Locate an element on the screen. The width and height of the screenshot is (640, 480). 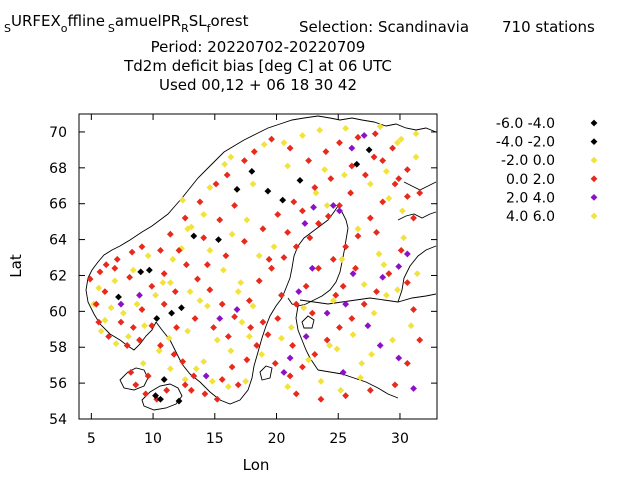
chart-title-stations: 710 stations is located at coordinates (548, 27).